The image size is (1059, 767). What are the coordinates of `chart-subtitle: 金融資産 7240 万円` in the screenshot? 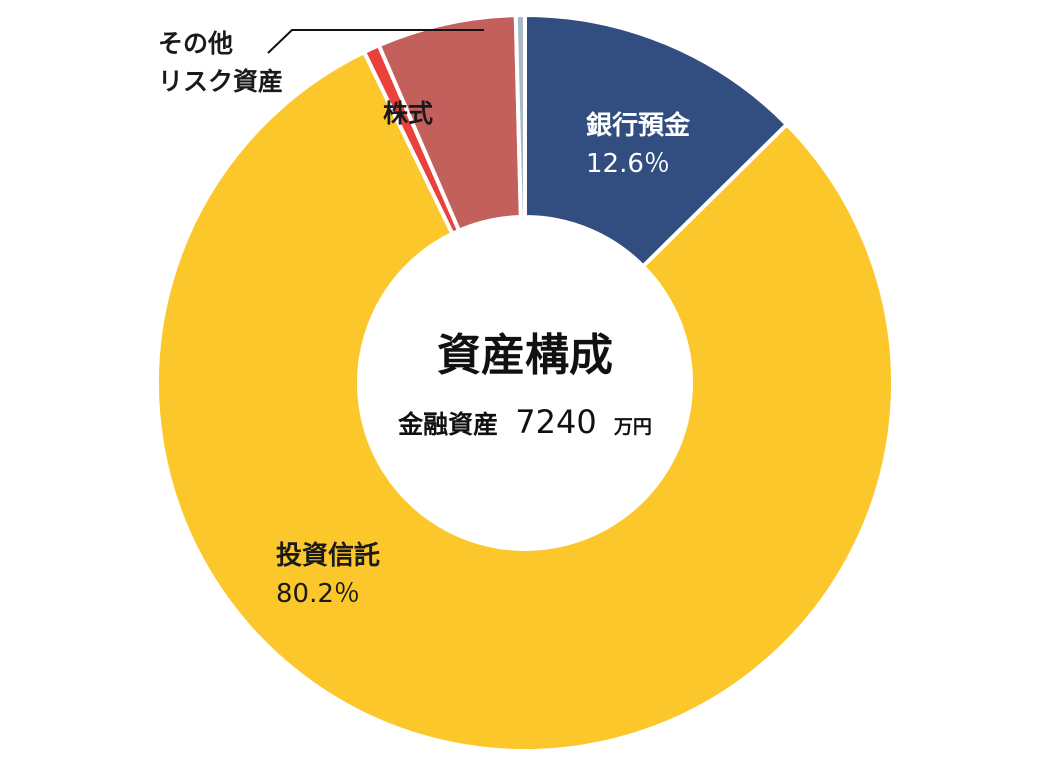 It's located at (524, 422).